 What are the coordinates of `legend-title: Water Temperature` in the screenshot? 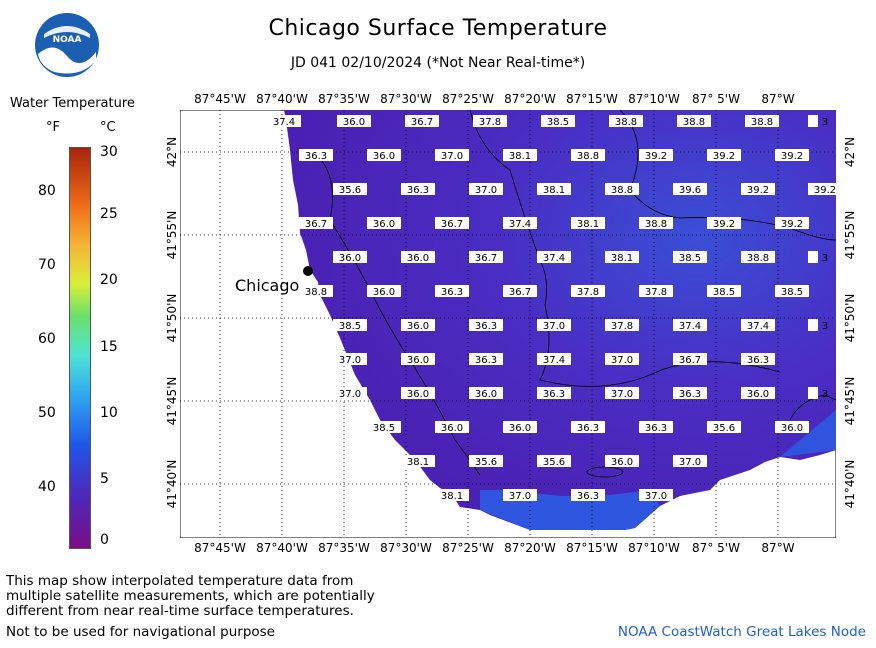 It's located at (72, 103).